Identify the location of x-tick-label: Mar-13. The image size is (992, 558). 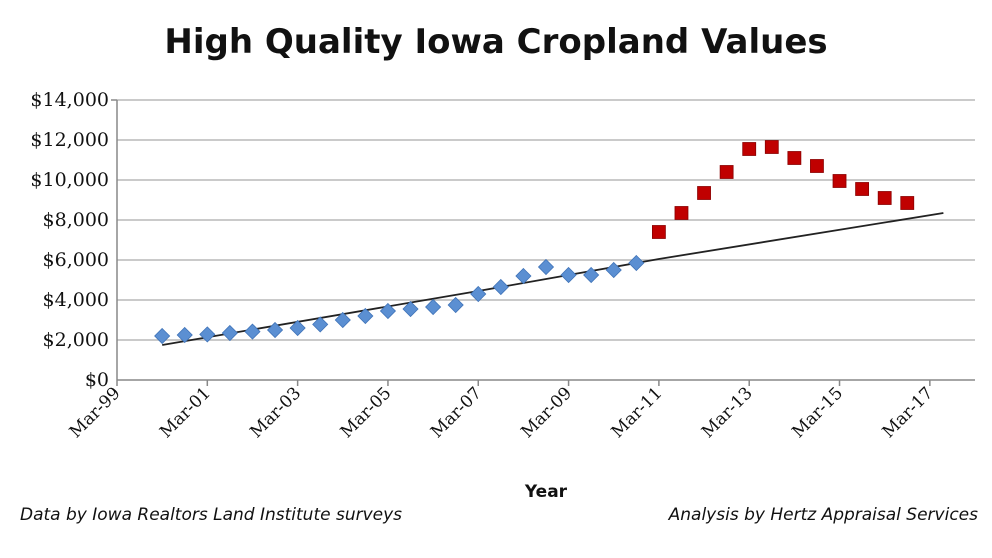
(727, 412).